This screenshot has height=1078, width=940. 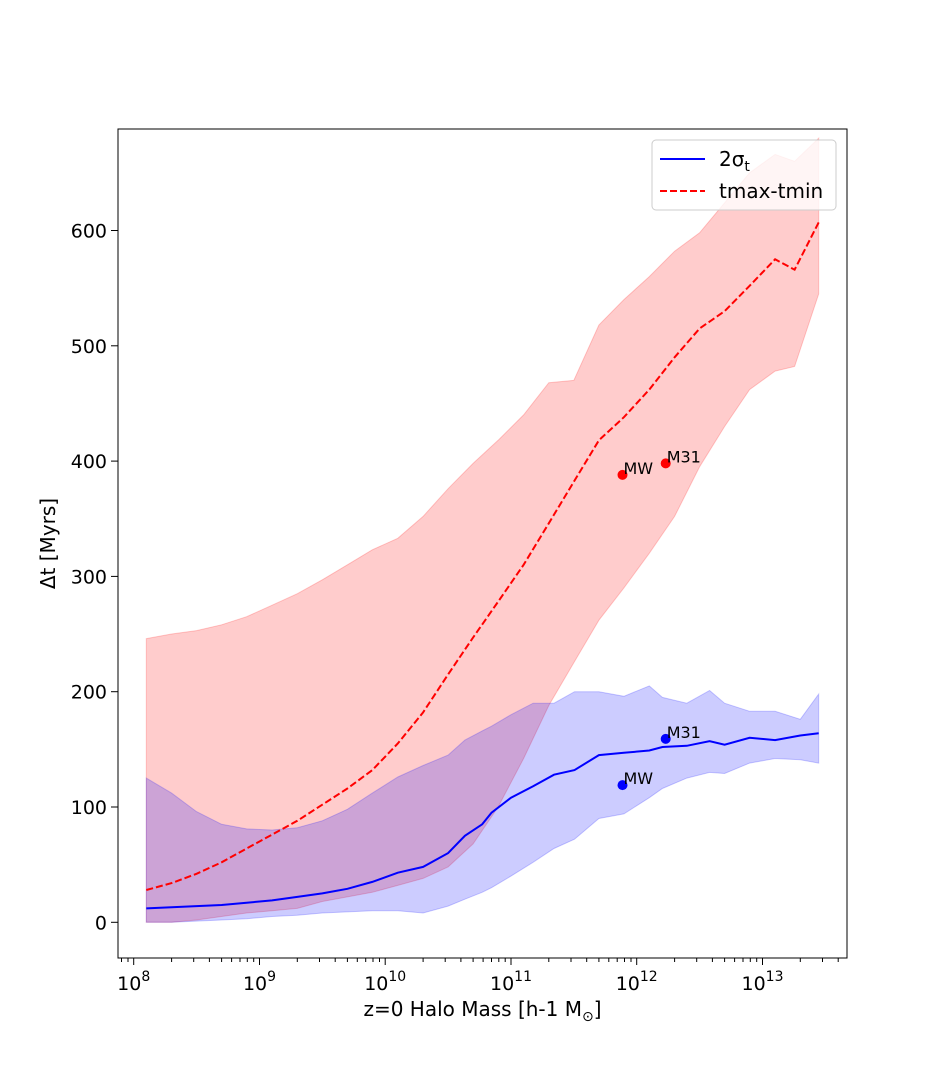 What do you see at coordinates (659, 619) in the screenshot?
I see `annotated-points: MW M31 MW M31` at bounding box center [659, 619].